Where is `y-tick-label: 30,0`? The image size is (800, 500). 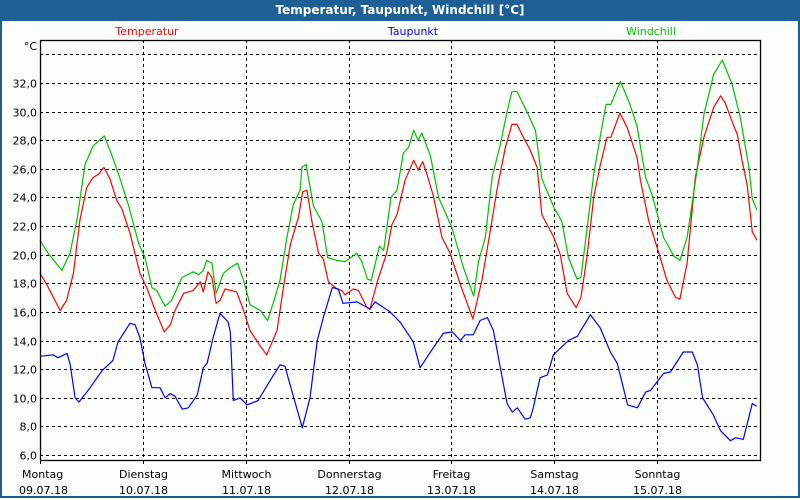
y-tick-label: 30,0 is located at coordinates (25, 113).